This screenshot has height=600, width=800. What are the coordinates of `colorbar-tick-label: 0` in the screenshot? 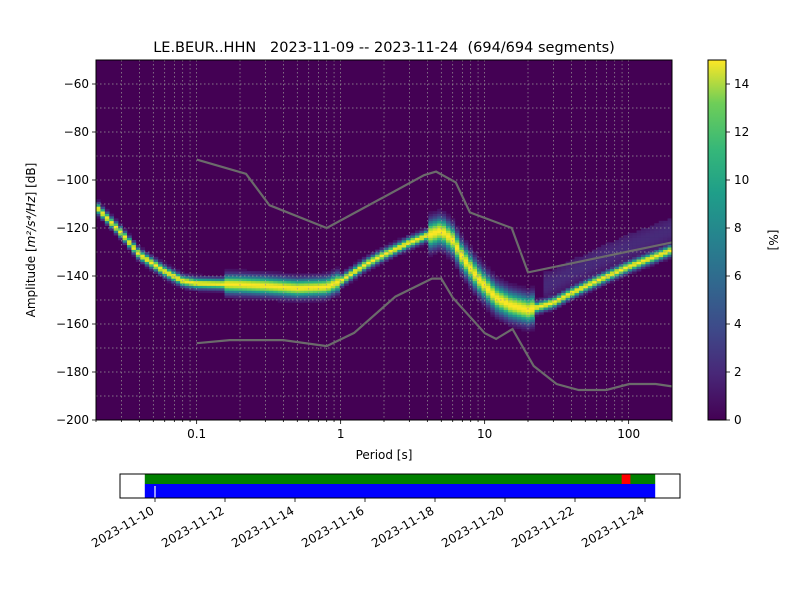 It's located at (738, 420).